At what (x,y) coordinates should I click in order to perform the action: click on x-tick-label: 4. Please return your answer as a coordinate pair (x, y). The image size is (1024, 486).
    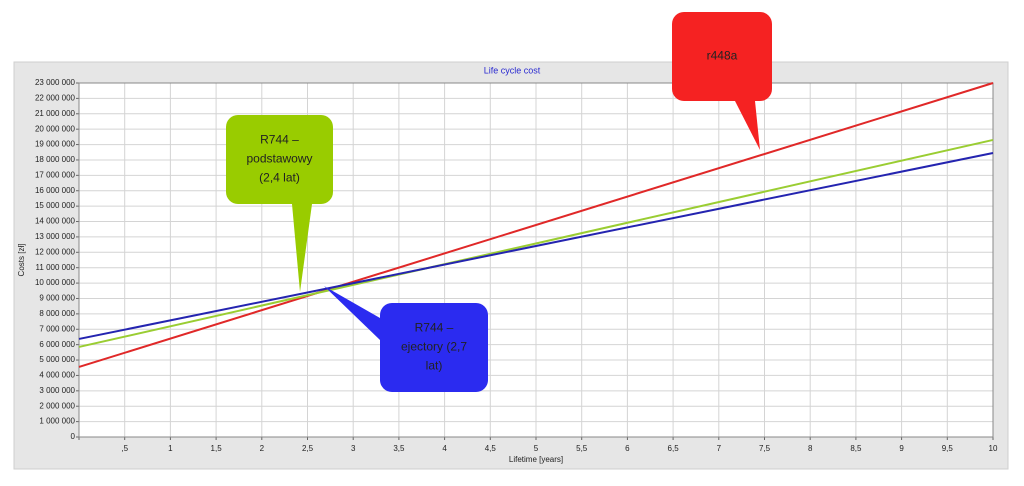
    Looking at the image, I should click on (444, 448).